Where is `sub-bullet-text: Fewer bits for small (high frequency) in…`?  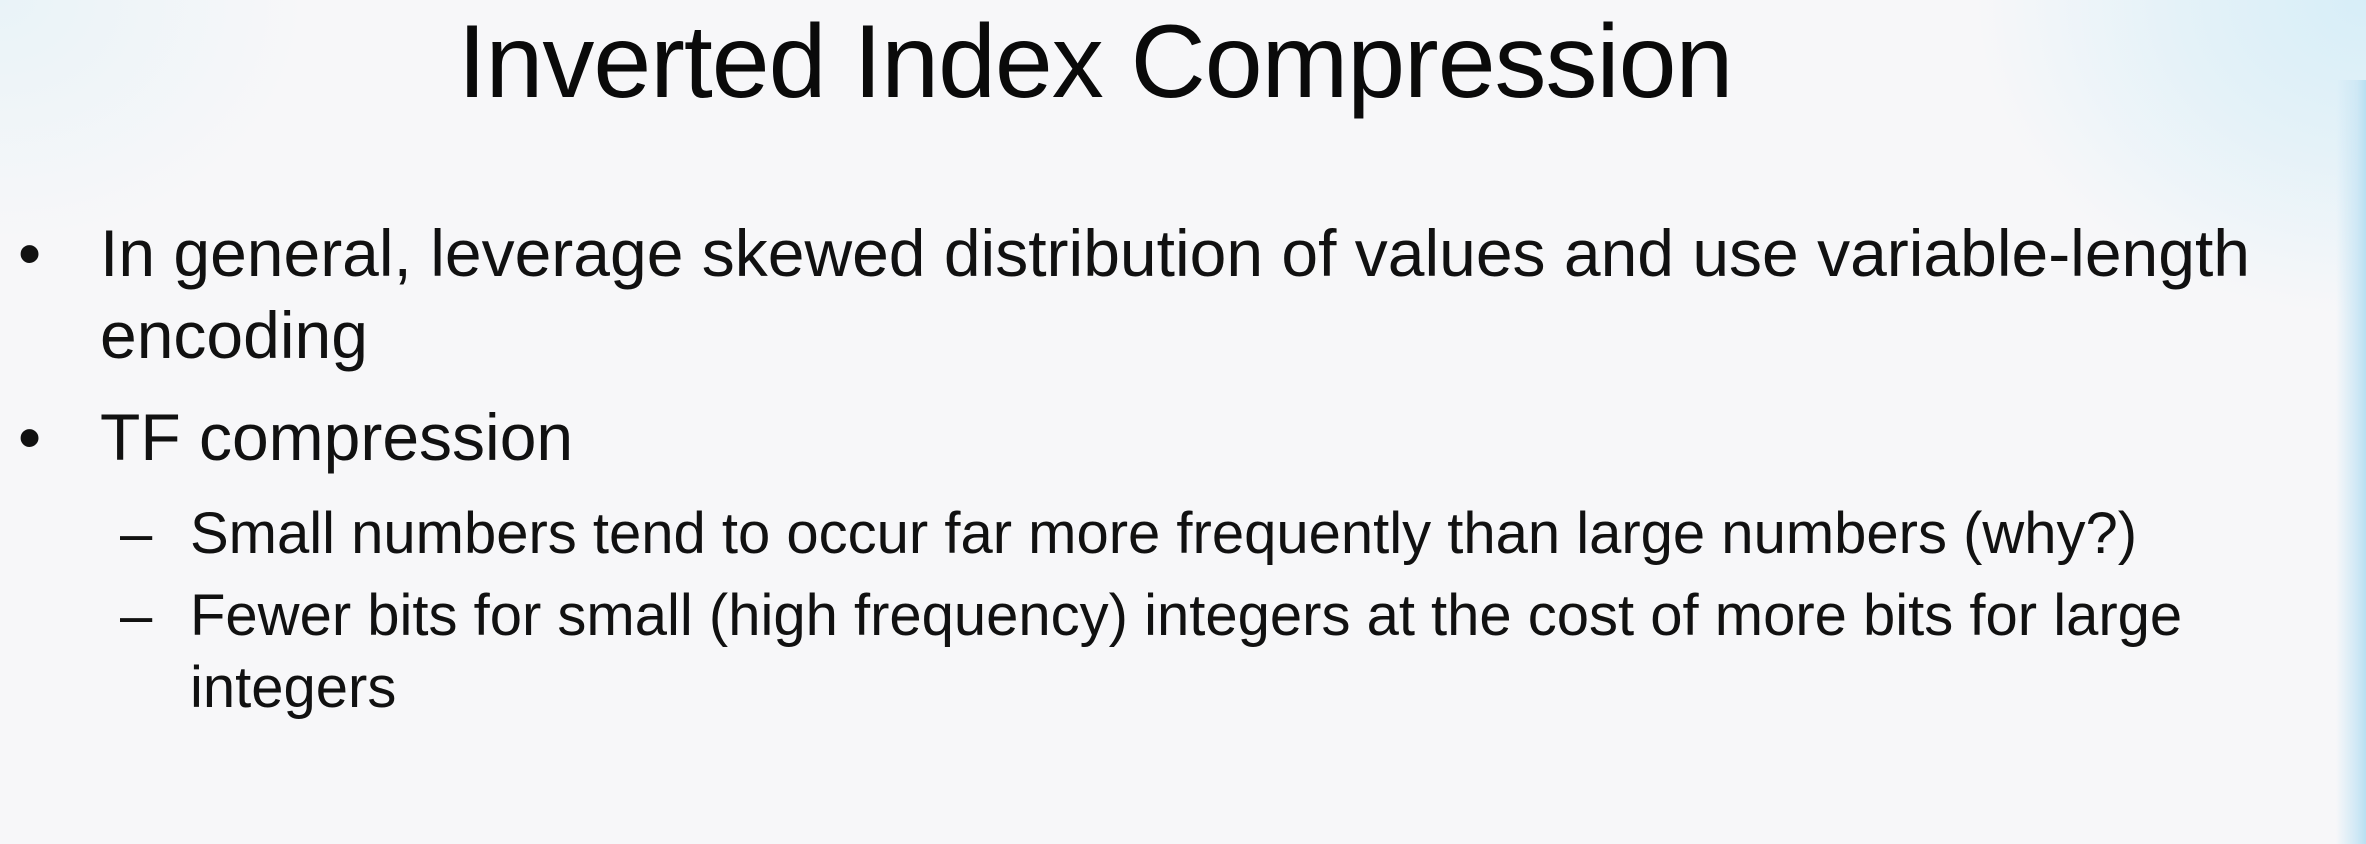
sub-bullet-text: Fewer bits for small (high frequency) in… is located at coordinates (1186, 651).